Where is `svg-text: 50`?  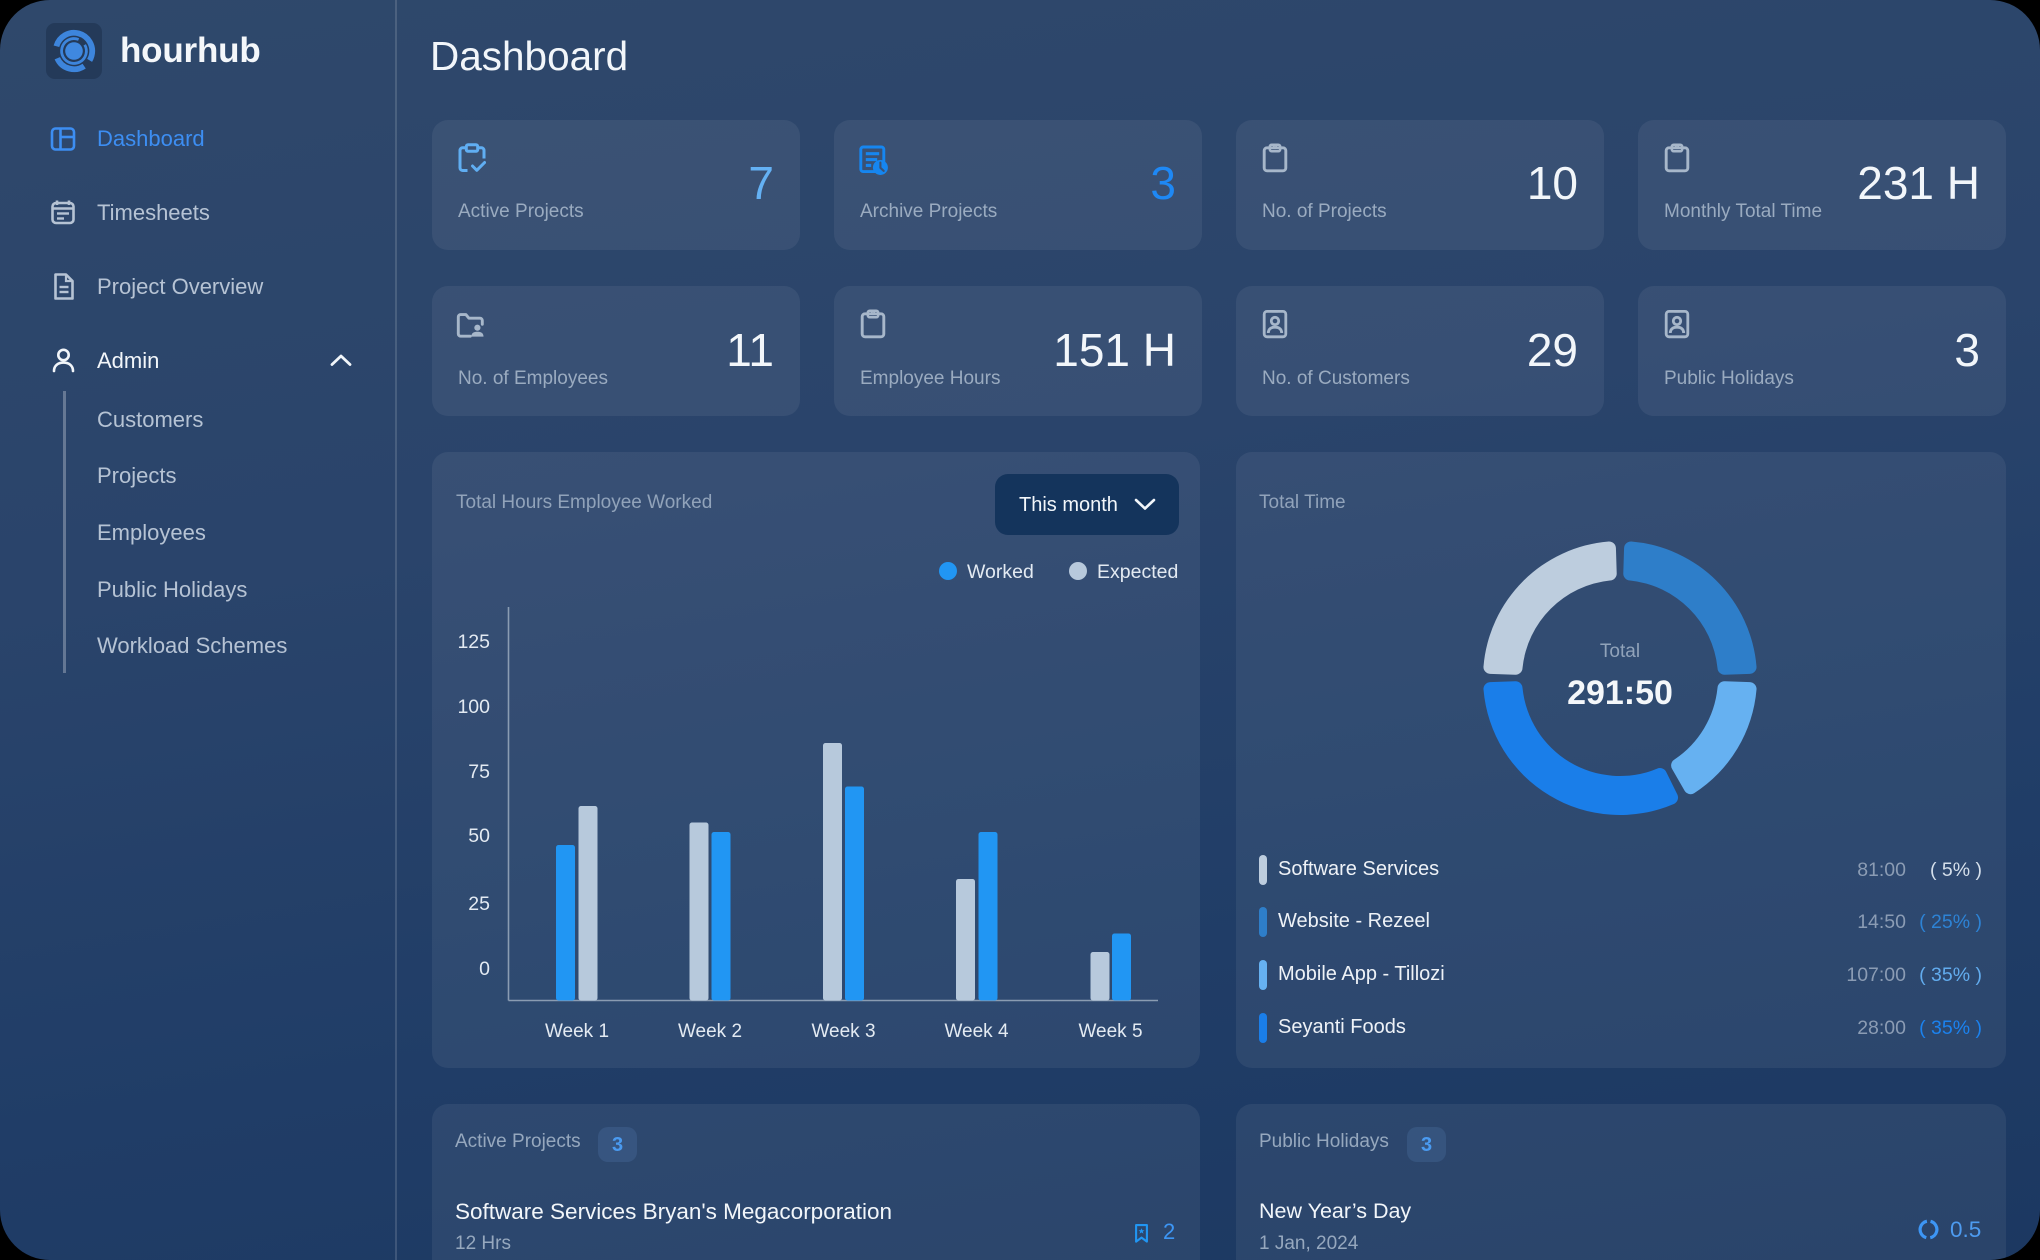
svg-text: 50 is located at coordinates (479, 836).